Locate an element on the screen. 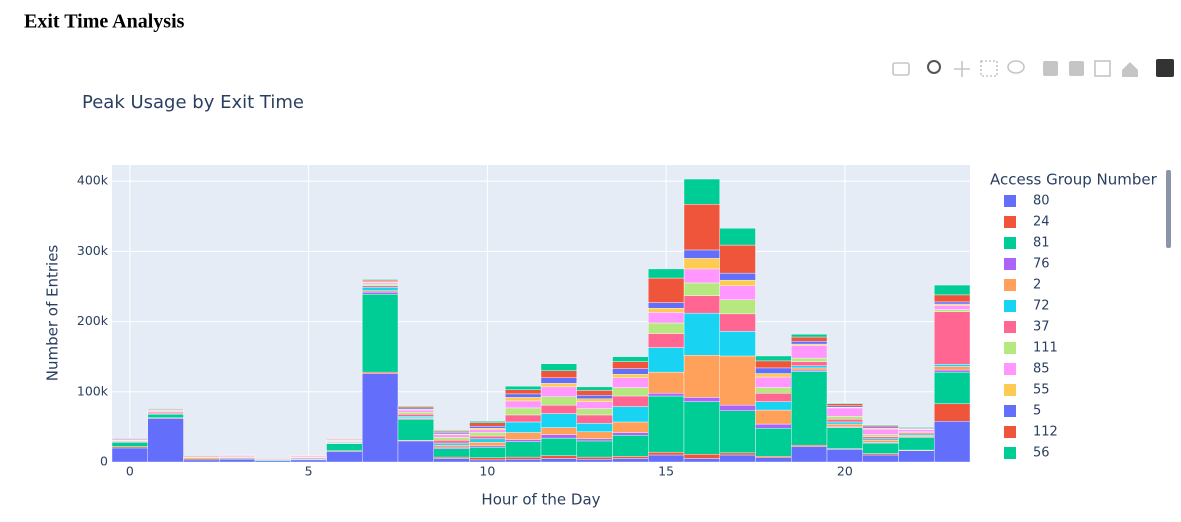  chart-title: Peak Usage by Exit Time is located at coordinates (193, 102).